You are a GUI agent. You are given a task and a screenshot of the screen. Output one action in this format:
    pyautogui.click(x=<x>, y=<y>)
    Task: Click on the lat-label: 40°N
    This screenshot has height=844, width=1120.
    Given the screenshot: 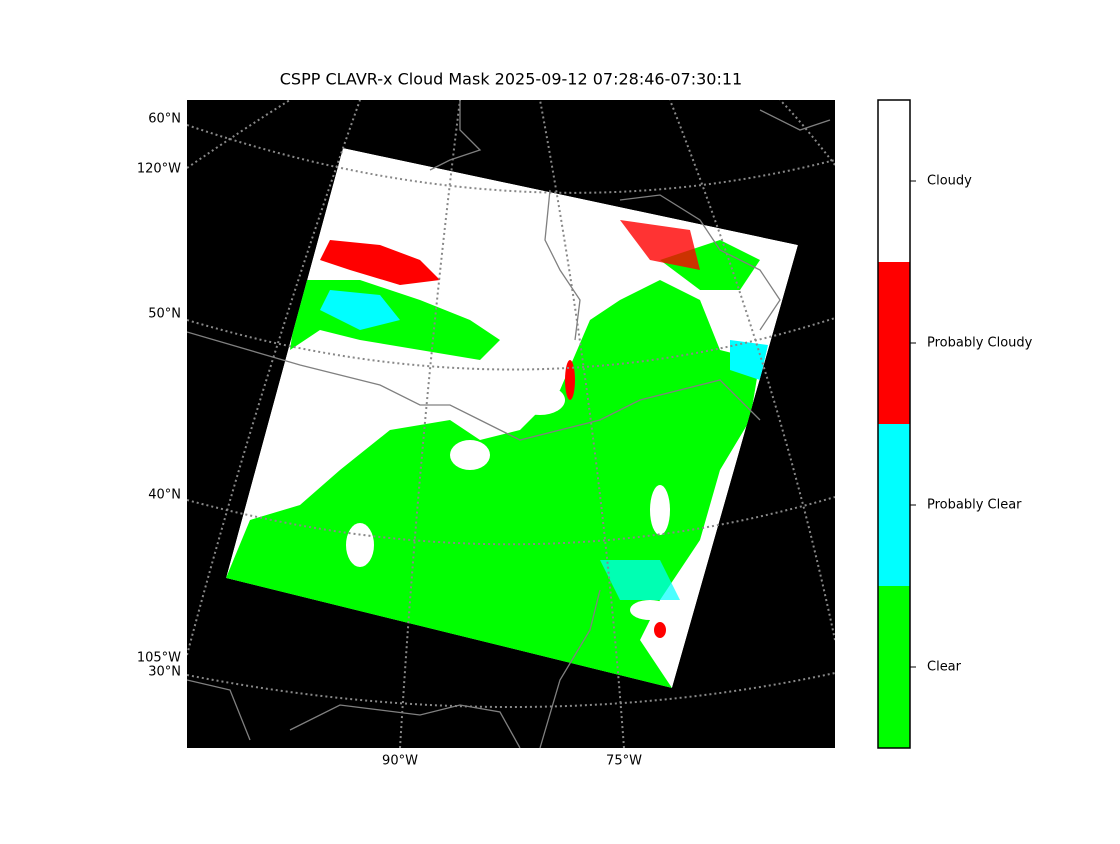 What is the action you would take?
    pyautogui.click(x=164, y=495)
    